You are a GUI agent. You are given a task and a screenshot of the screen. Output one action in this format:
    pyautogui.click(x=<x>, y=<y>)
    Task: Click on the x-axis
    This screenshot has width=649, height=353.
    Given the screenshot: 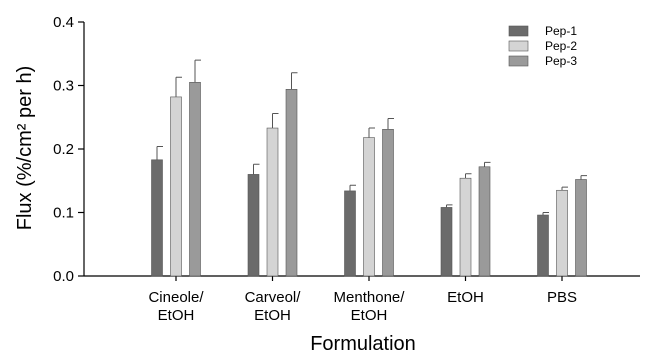 What is the action you would take?
    pyautogui.click(x=362, y=278)
    